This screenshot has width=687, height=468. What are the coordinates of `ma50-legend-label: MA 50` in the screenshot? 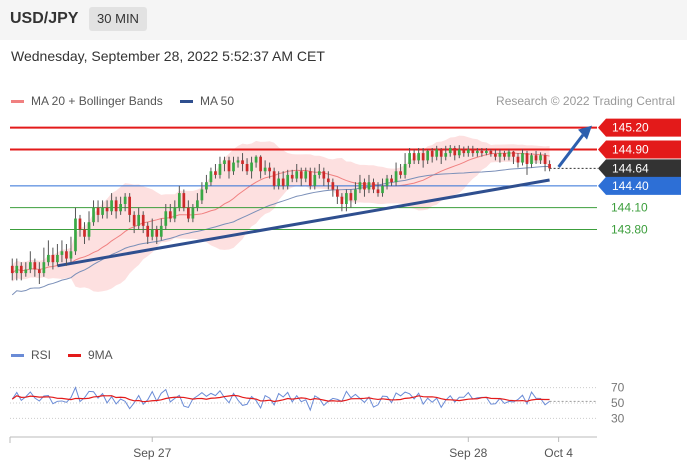 It's located at (217, 101).